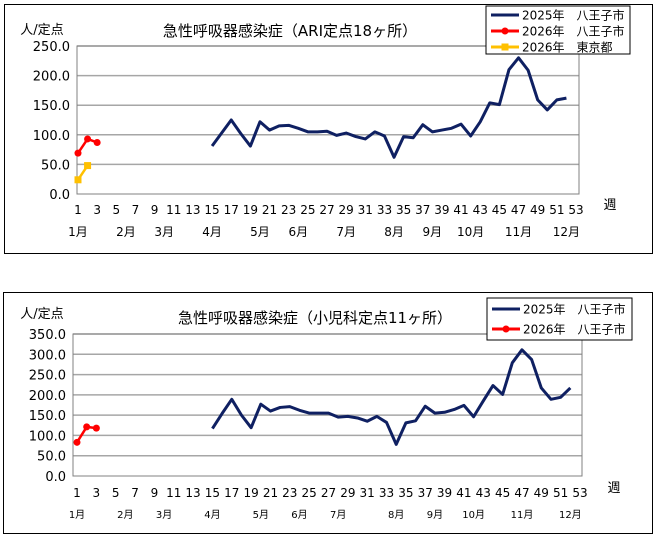 This screenshot has width=656, height=534. What do you see at coordinates (212, 515) in the screenshot?
I see `month-label: 4月` at bounding box center [212, 515].